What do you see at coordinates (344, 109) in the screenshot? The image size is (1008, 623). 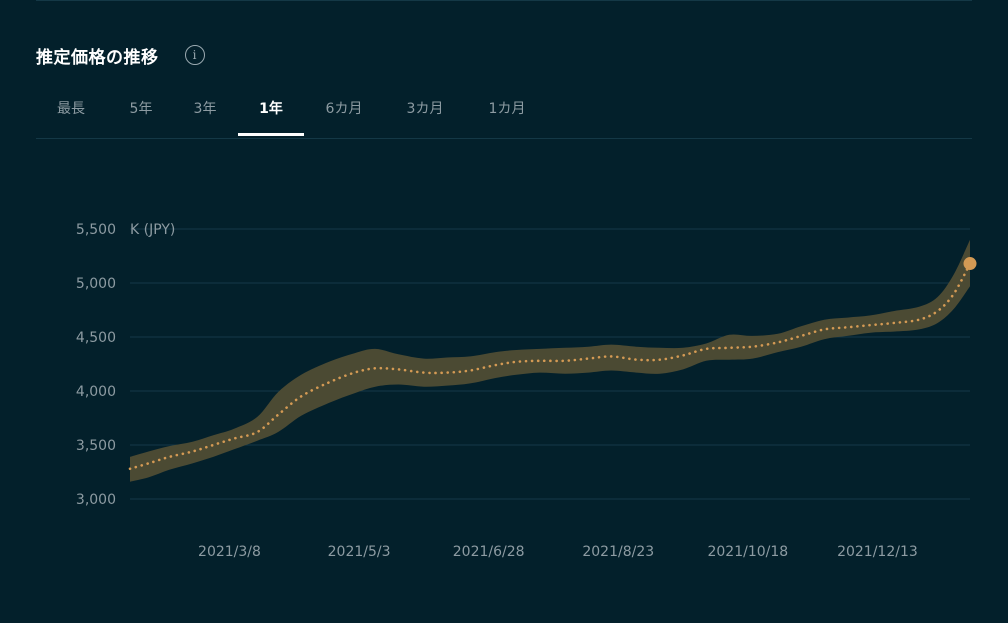 I see `tab-6m: 6カ月` at bounding box center [344, 109].